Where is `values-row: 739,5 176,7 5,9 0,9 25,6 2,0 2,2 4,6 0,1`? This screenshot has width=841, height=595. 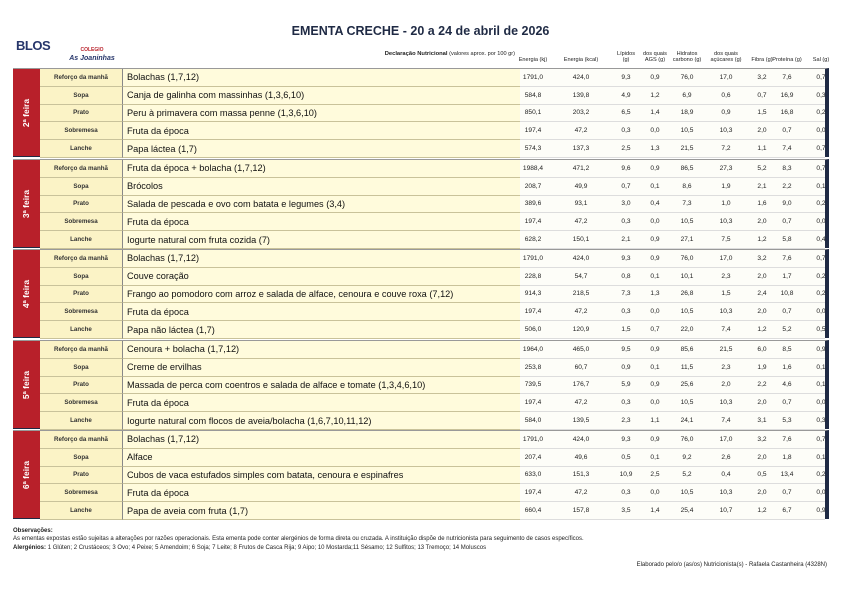 values-row: 739,5 176,7 5,9 0,9 25,6 2,0 2,2 4,6 0,1 is located at coordinates (673, 385).